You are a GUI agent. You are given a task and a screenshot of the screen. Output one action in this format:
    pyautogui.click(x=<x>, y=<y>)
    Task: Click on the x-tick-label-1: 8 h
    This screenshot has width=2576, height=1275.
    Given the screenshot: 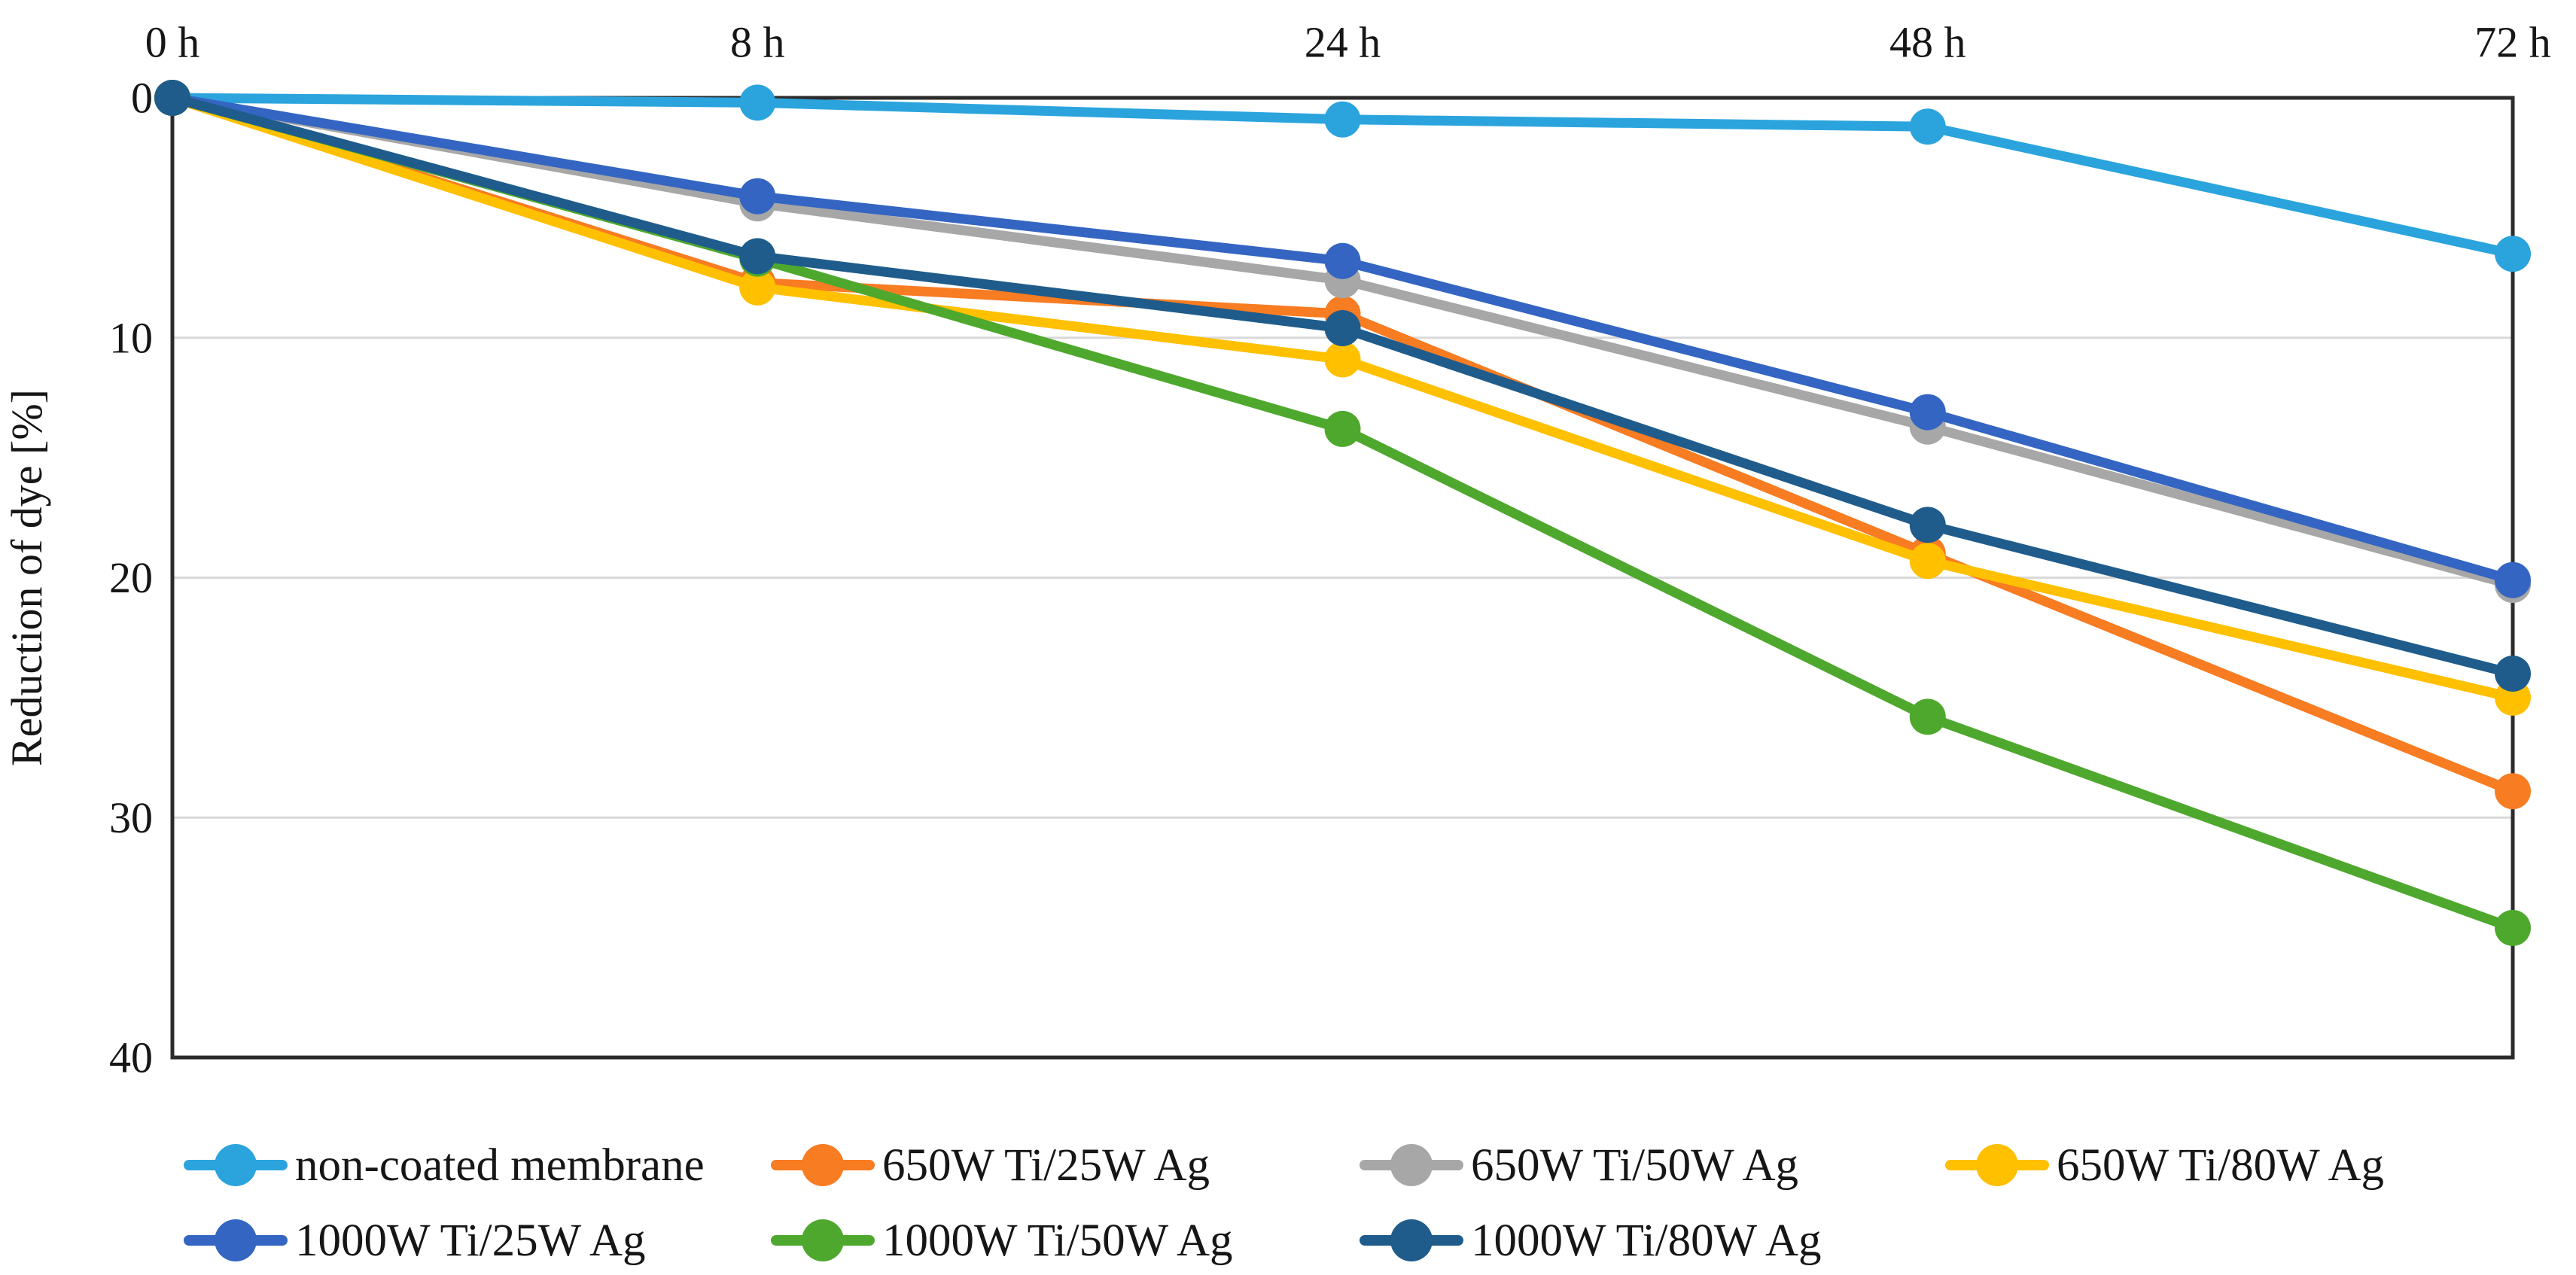 What is the action you would take?
    pyautogui.click(x=757, y=41)
    